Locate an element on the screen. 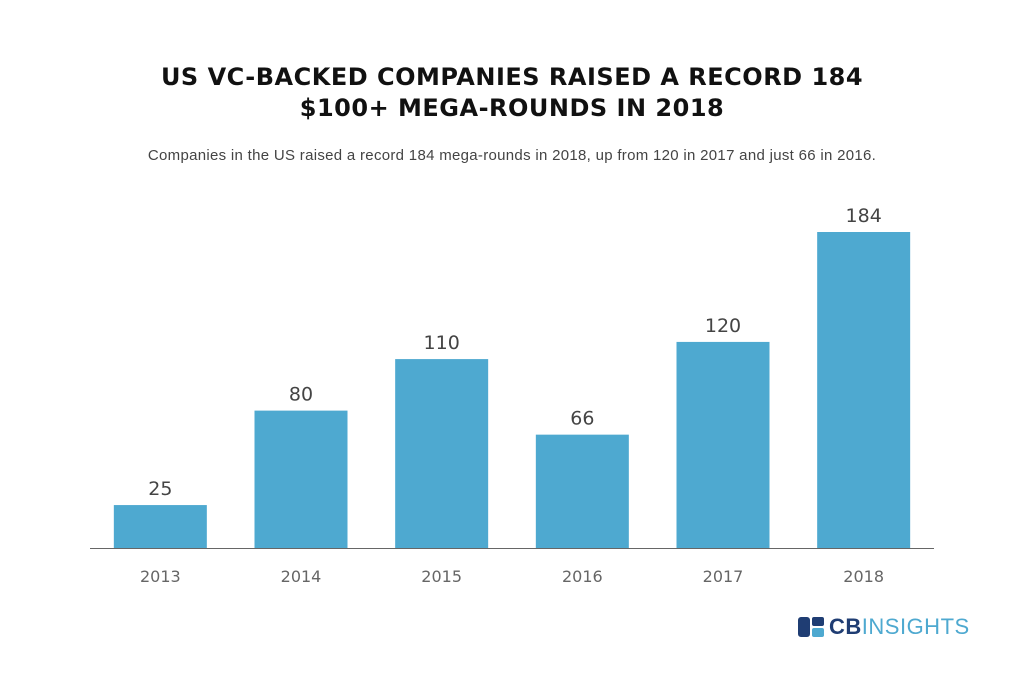 The height and width of the screenshot is (695, 1024). logo-text-insights: INSIGHTS is located at coordinates (915, 626).